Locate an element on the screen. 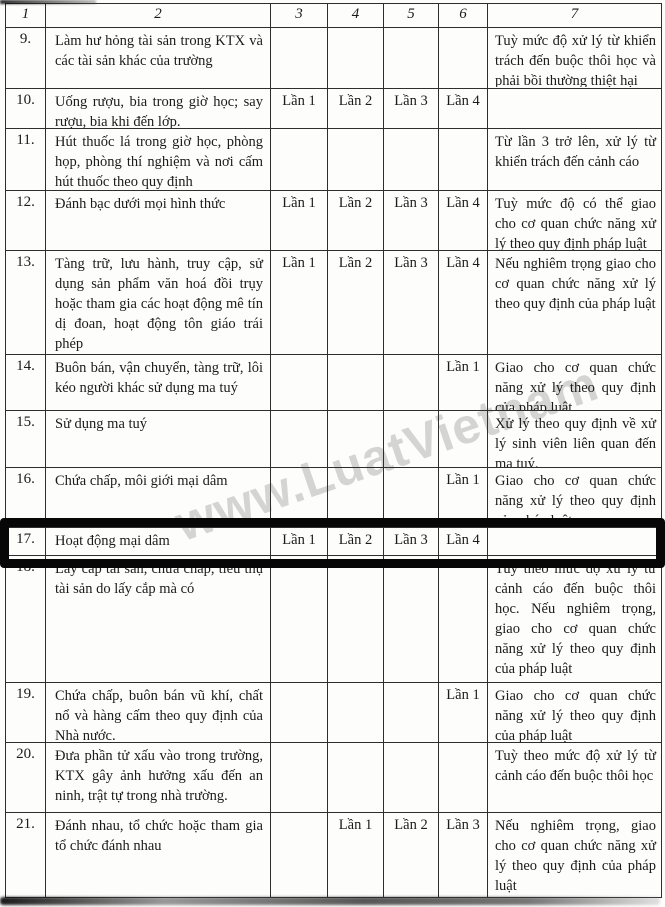  table-header-row: 1 2 3 4 5 6 7 is located at coordinates (333, 15).